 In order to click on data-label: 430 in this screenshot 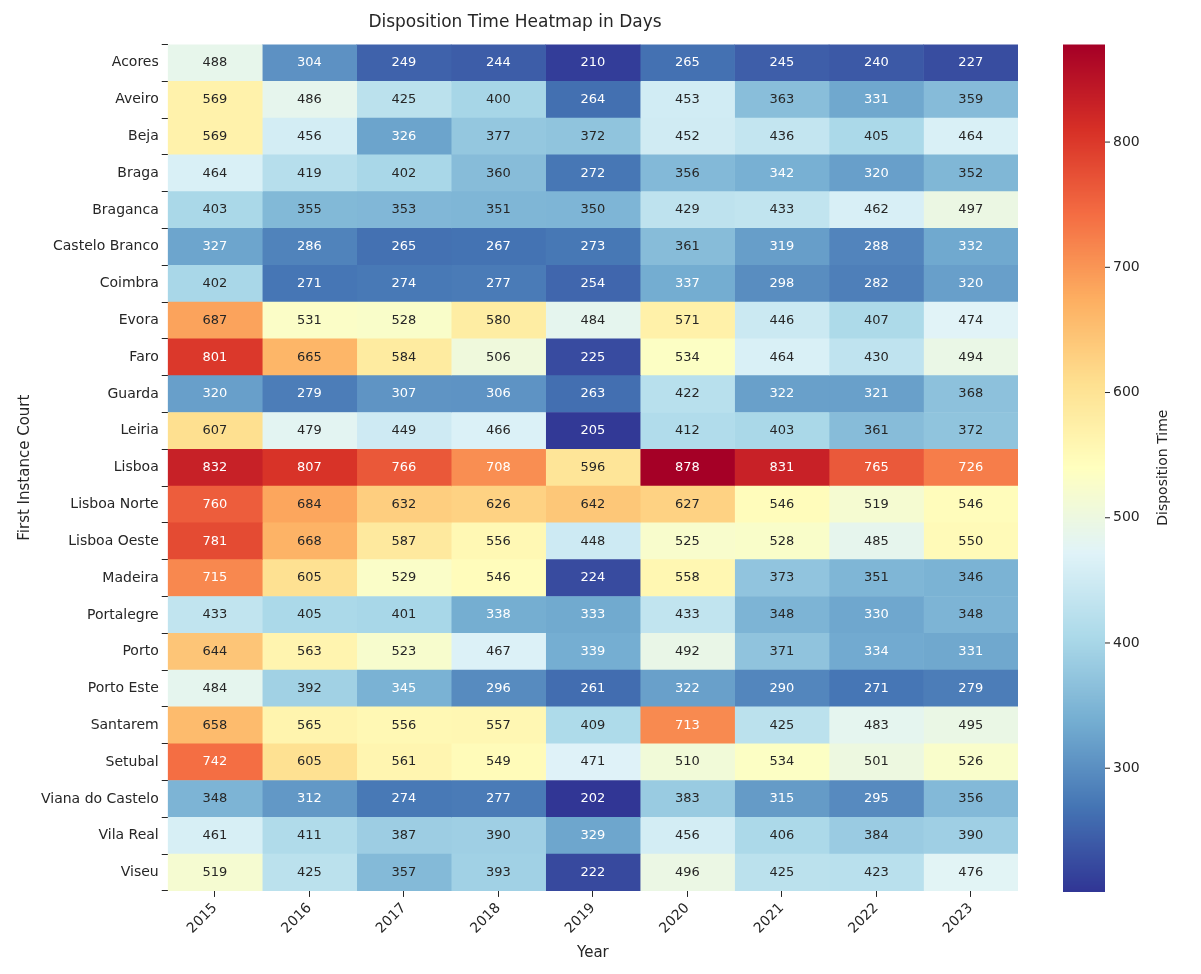, I will do `click(876, 356)`.